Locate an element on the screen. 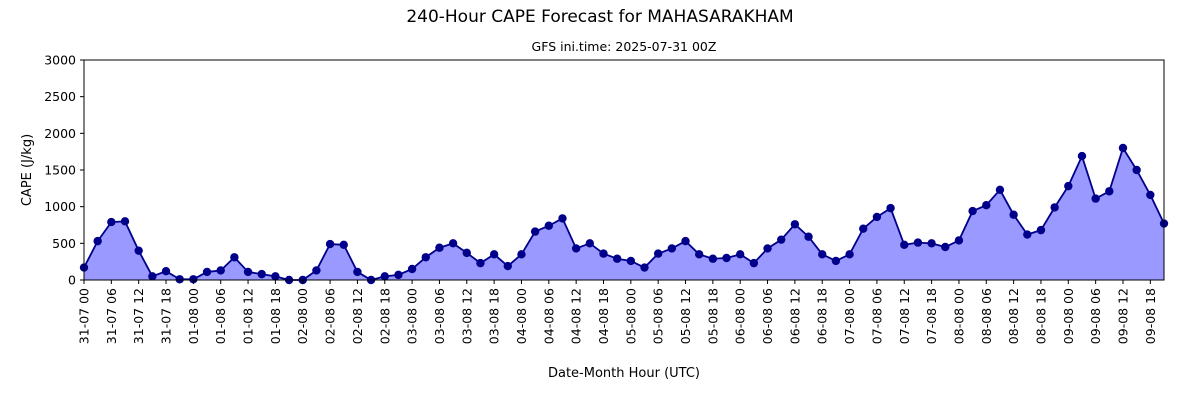 Image resolution: width=1200 pixels, height=405 pixels. x-tick-label-12: 03-08 00 is located at coordinates (412, 316).